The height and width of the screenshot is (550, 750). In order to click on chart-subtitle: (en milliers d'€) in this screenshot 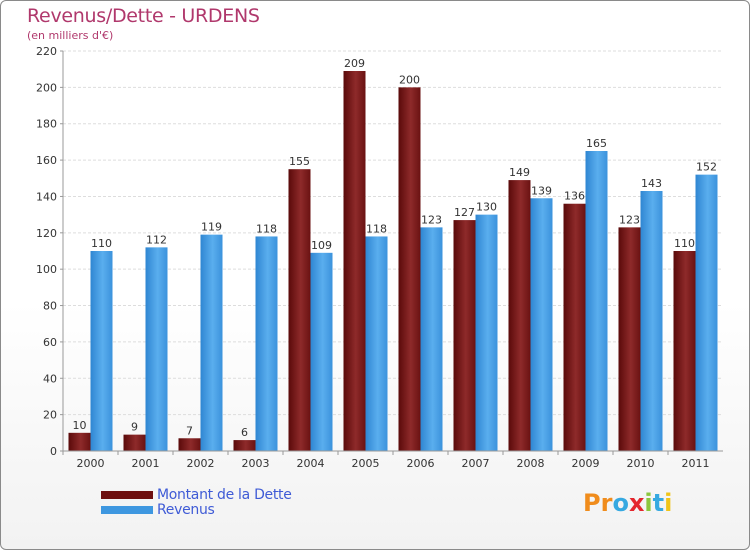, I will do `click(70, 35)`.